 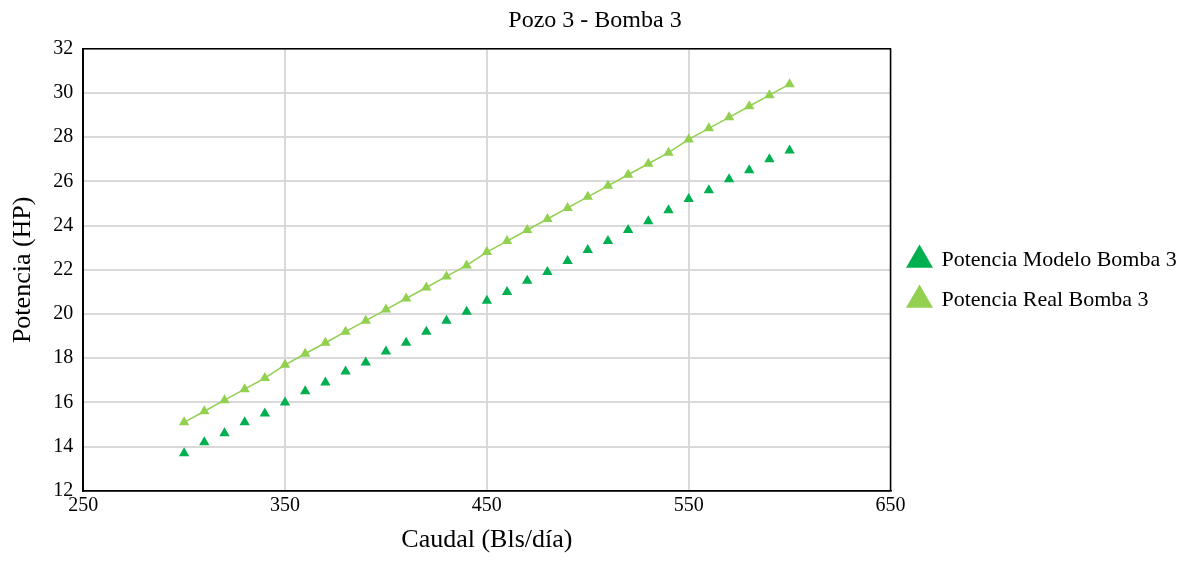 I want to click on y-tick-label: 28, so click(x=63, y=135).